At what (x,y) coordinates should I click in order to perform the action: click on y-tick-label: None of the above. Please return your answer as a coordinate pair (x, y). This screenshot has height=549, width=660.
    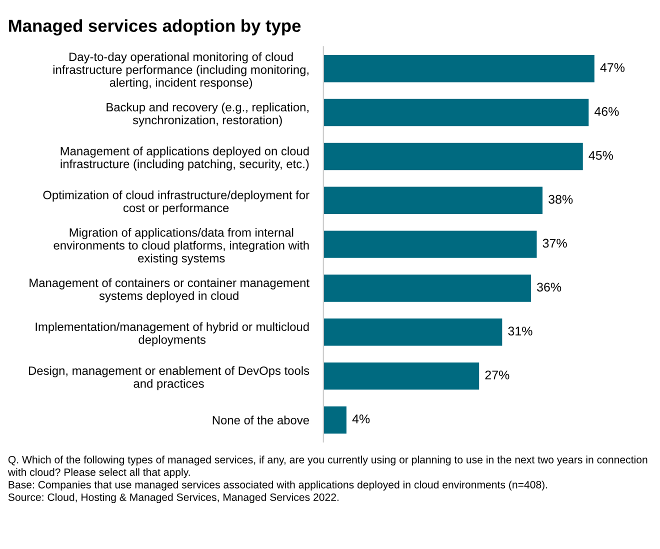
    Looking at the image, I should click on (260, 420).